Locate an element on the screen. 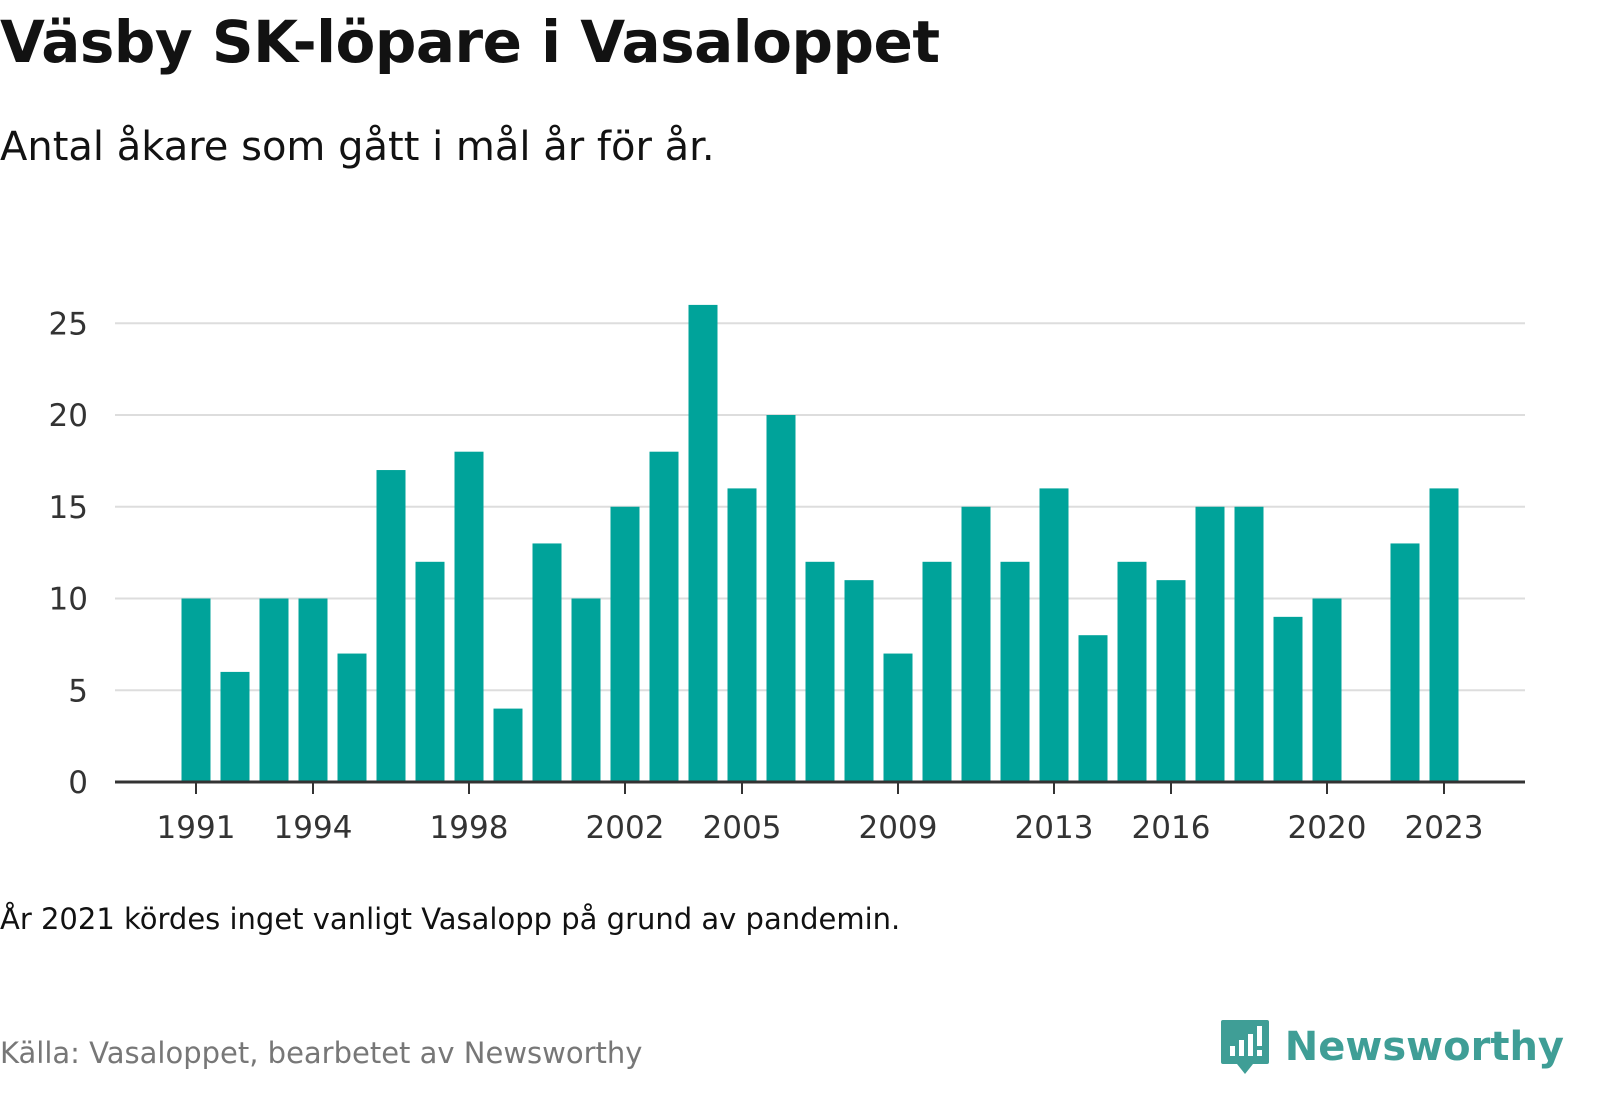 The width and height of the screenshot is (1600, 1100). chart-title: Väsby SK-löpare i Vasaloppet is located at coordinates (470, 42).